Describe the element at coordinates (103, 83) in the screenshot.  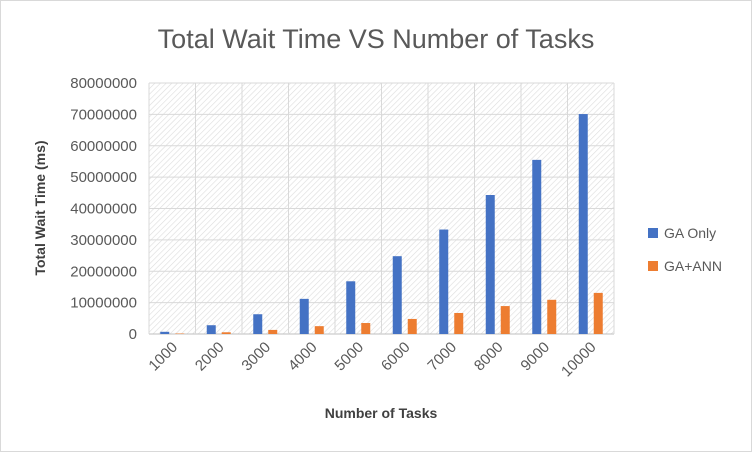
I see `y-tick-label: 80000000` at that location.